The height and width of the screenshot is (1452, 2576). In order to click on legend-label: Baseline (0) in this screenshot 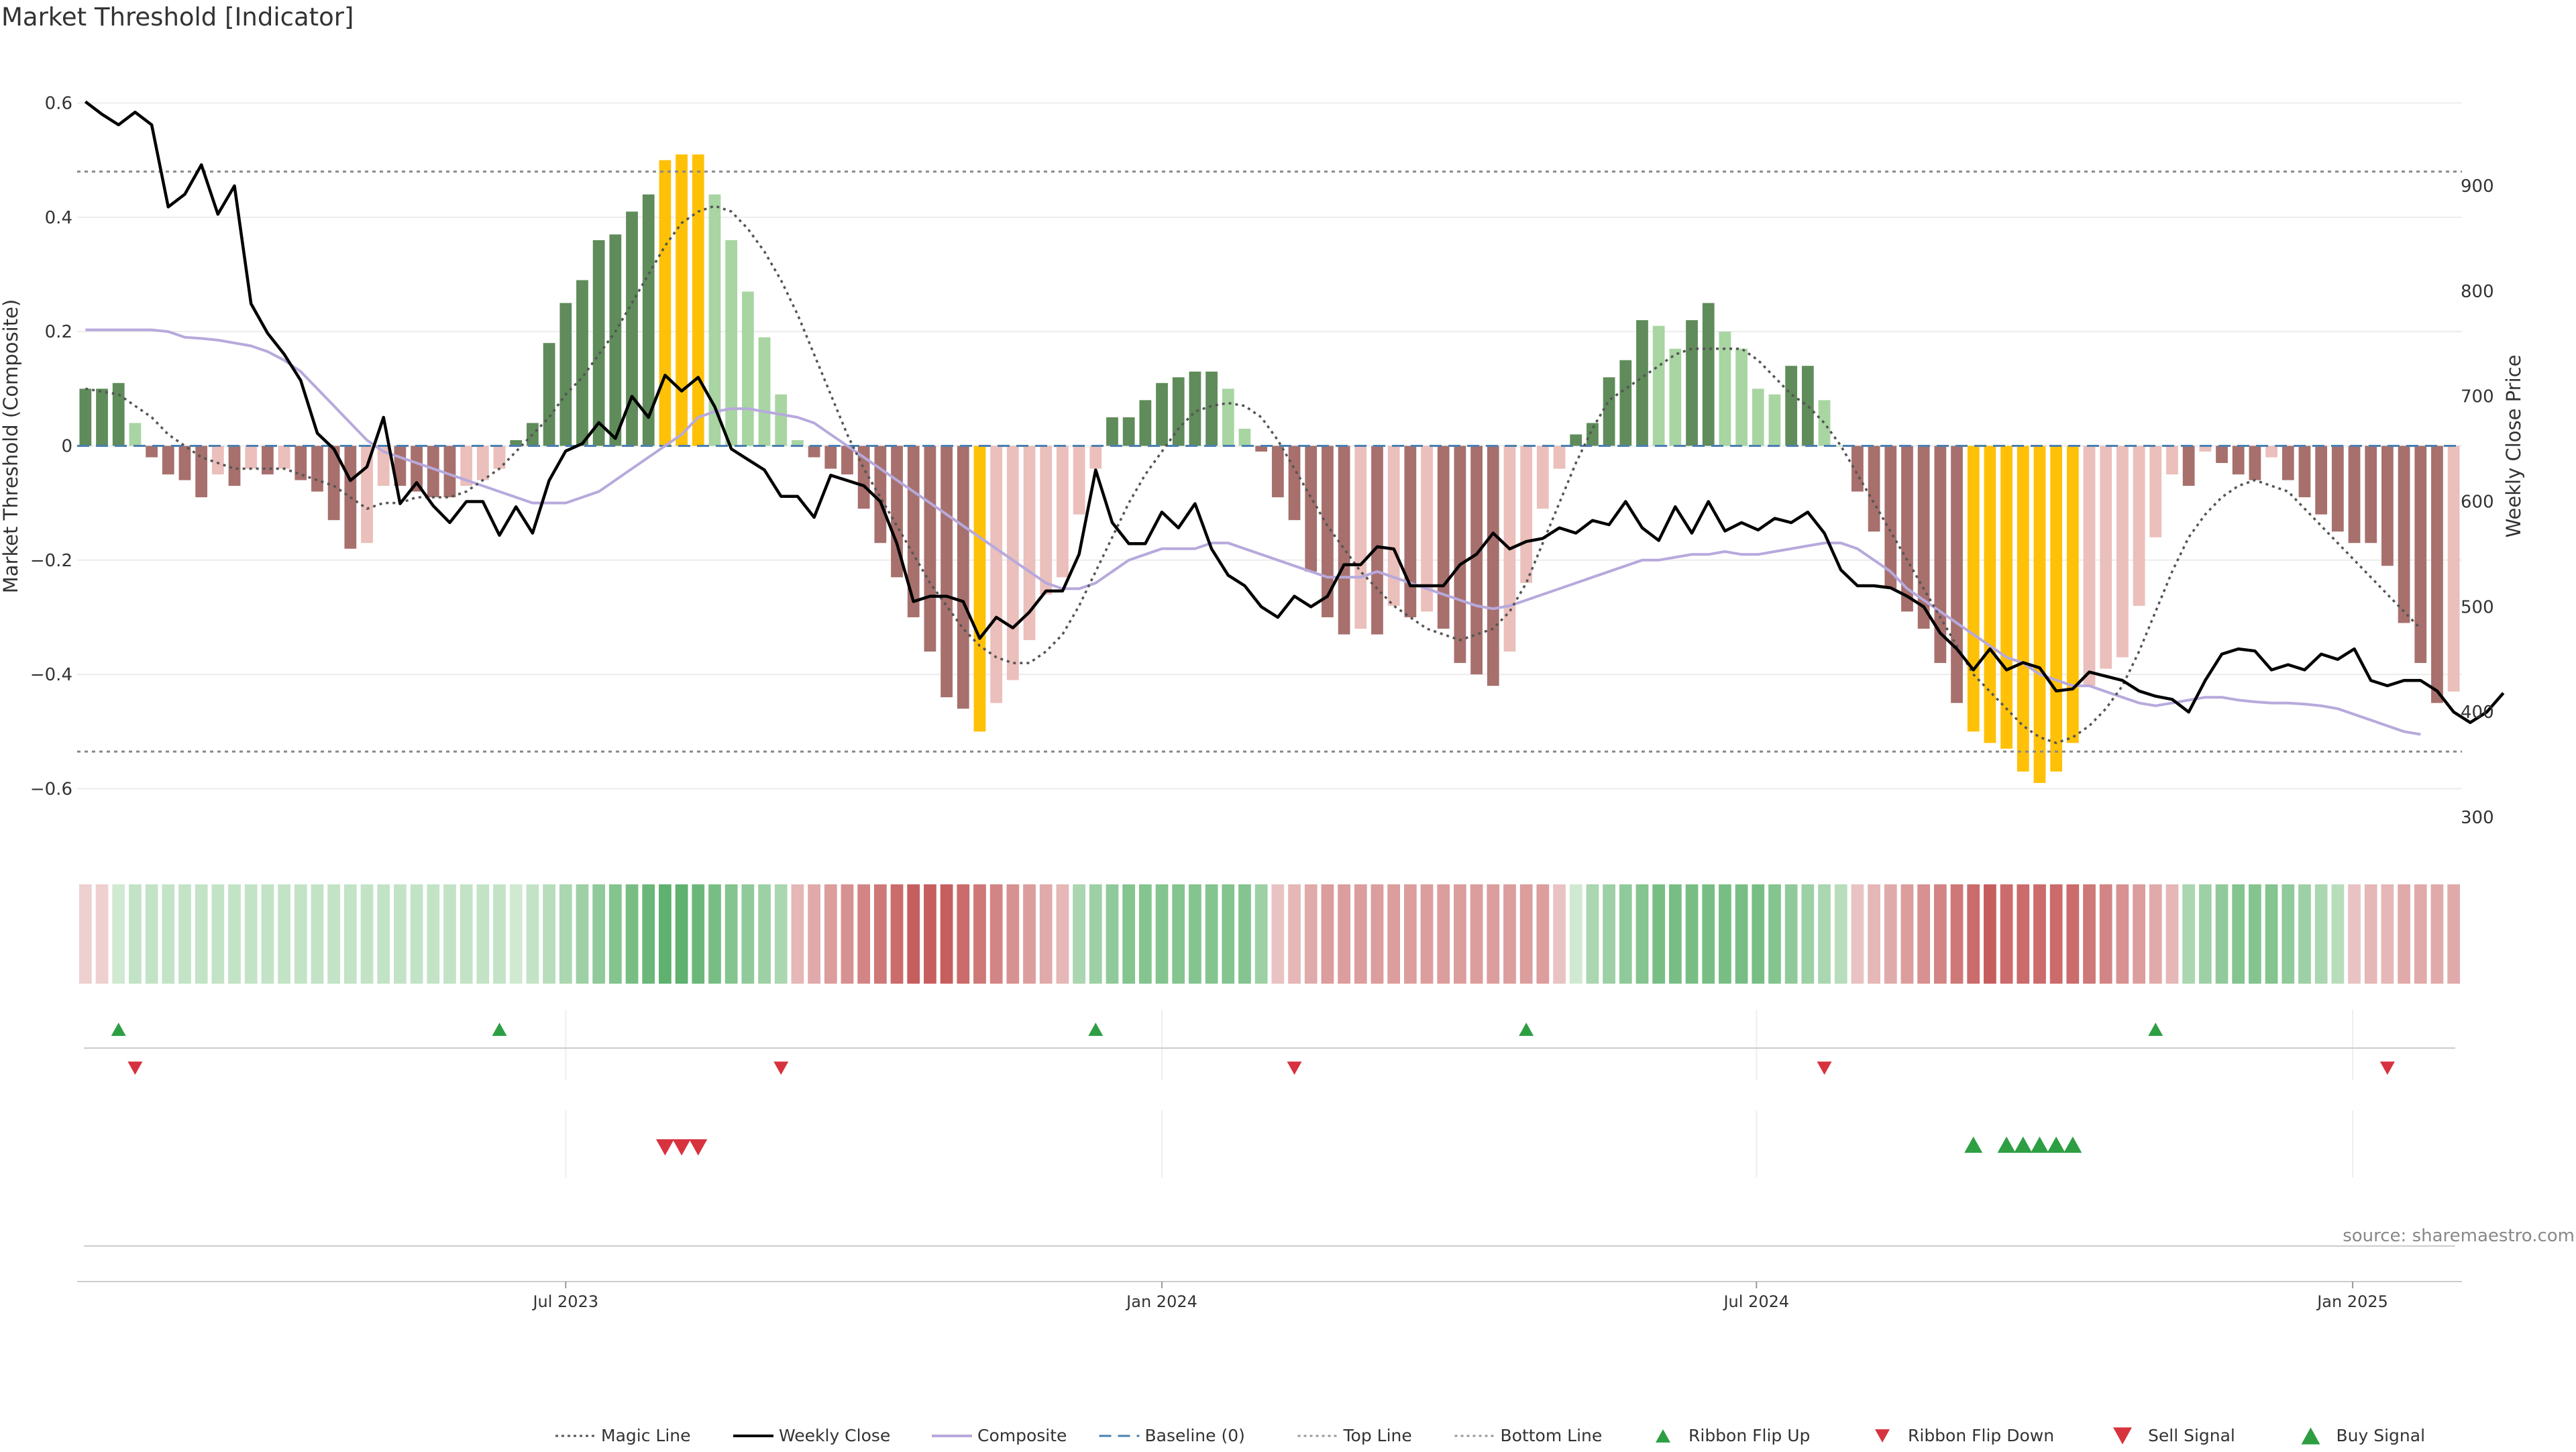, I will do `click(1195, 1436)`.